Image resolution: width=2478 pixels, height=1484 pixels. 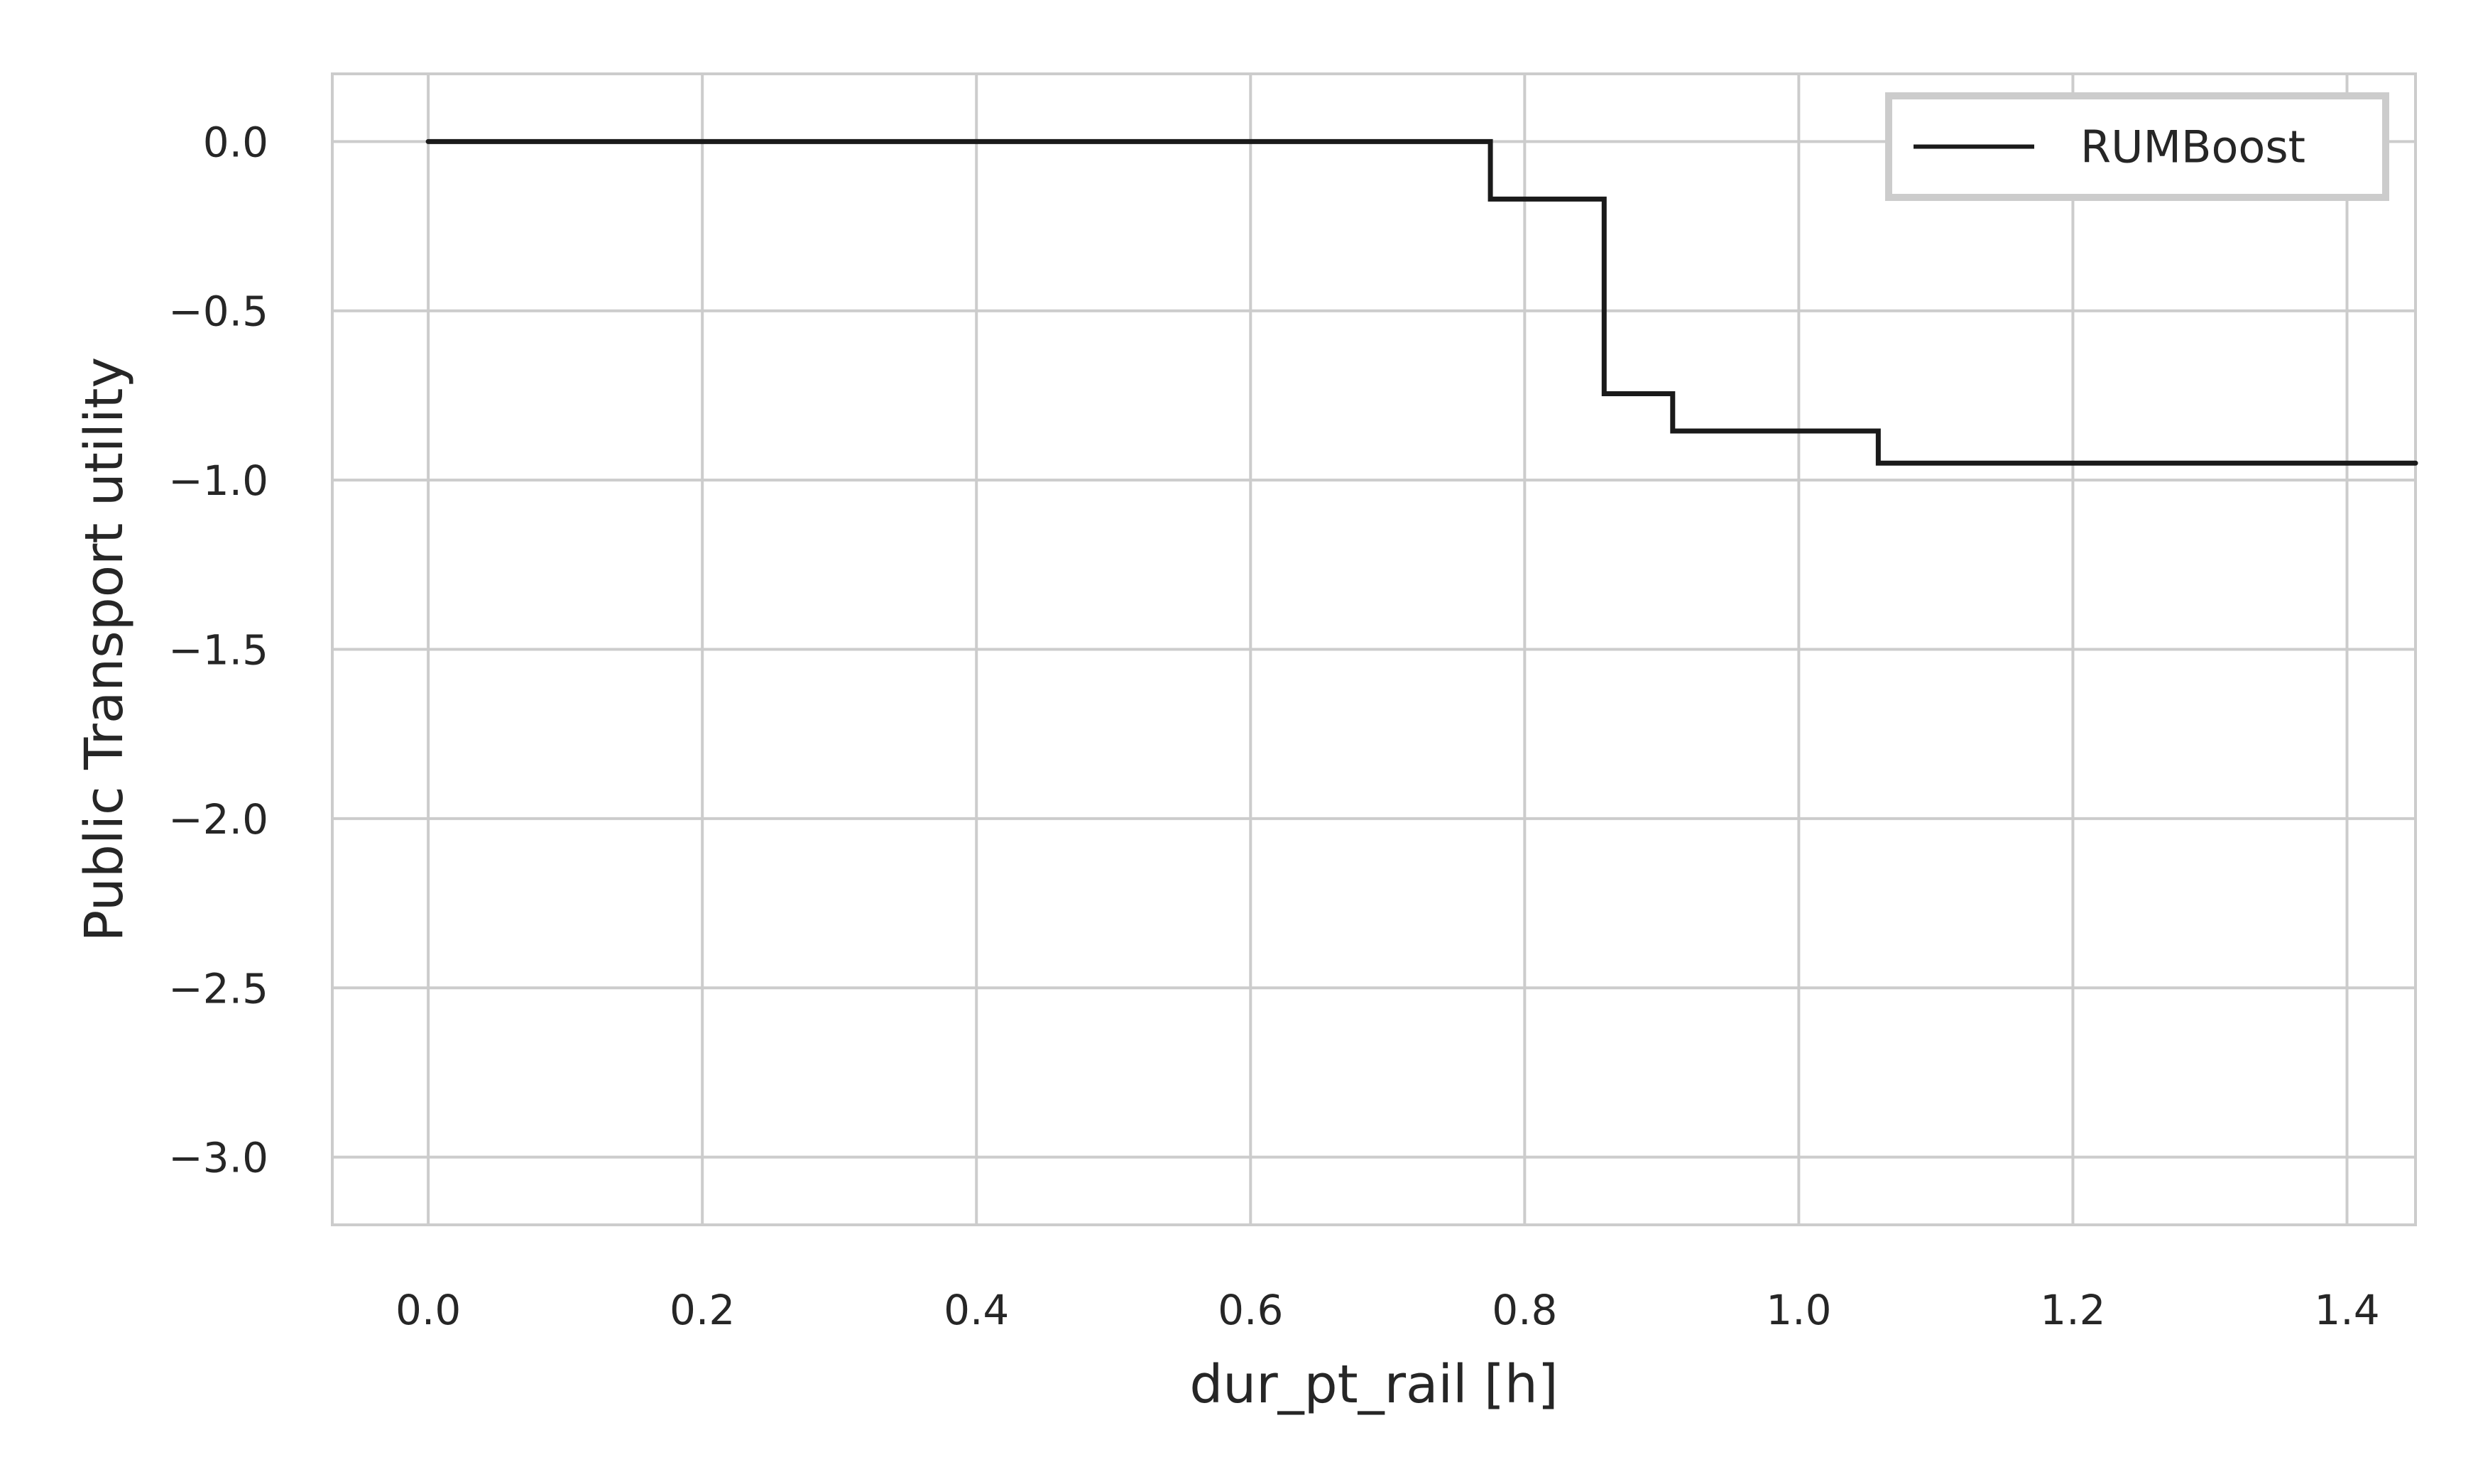 I want to click on x-tick-label: 0.8, so click(x=1525, y=1310).